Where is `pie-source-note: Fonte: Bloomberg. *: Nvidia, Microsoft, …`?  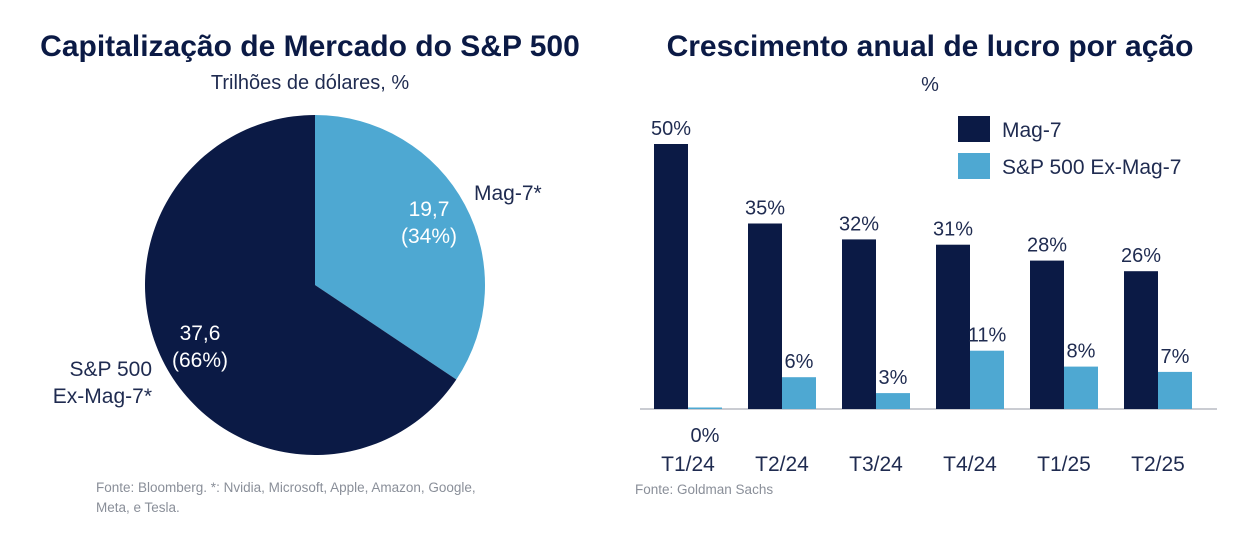
pie-source-note: Fonte: Bloomberg. *: Nvidia, Microsoft, … is located at coordinates (286, 497).